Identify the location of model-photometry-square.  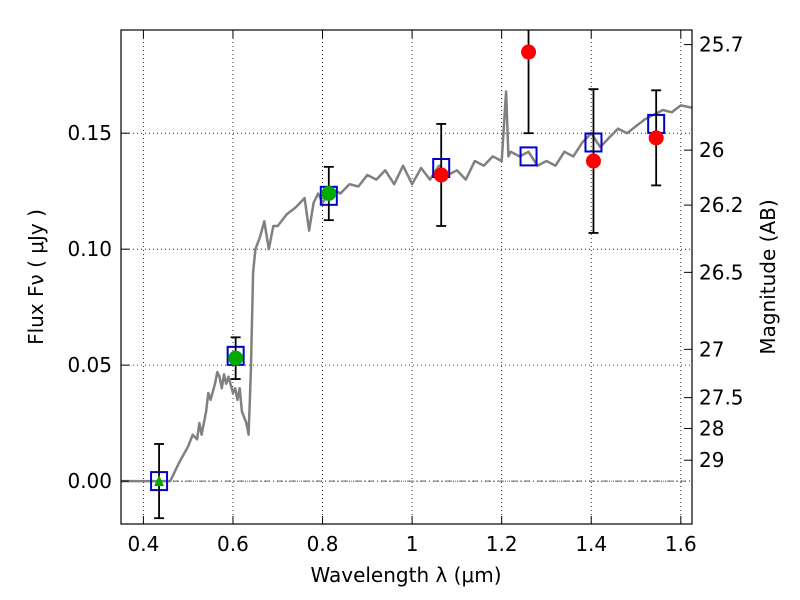
(528, 156).